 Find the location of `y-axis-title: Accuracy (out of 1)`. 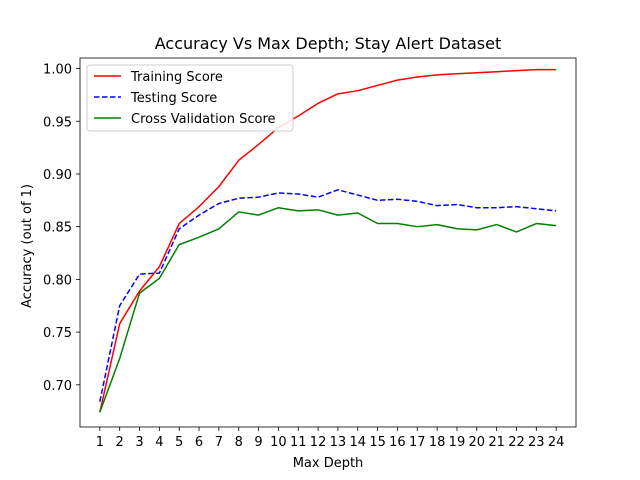

y-axis-title: Accuracy (out of 1) is located at coordinates (27, 246).